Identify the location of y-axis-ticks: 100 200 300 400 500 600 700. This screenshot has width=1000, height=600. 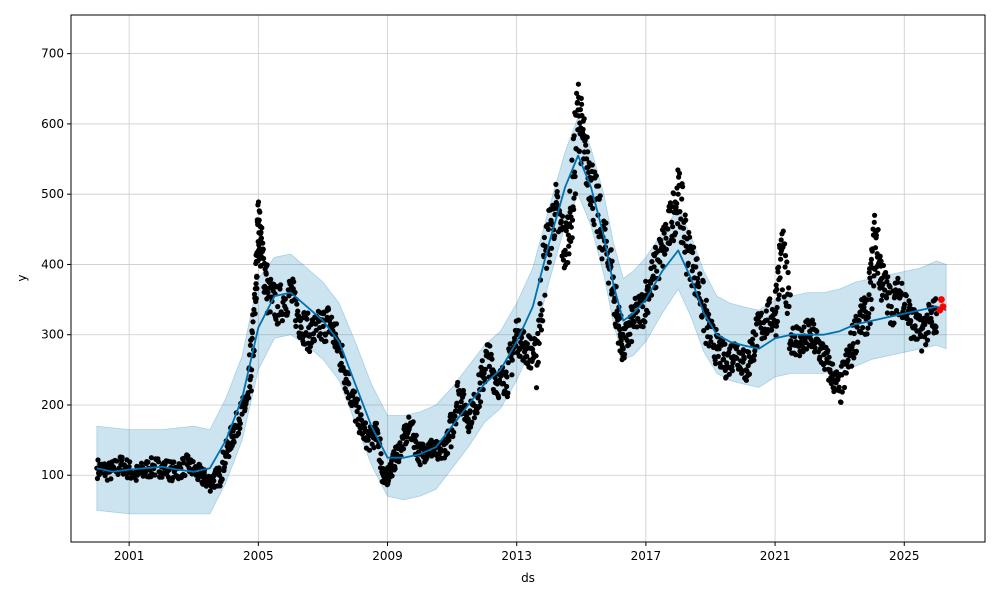
(56, 264).